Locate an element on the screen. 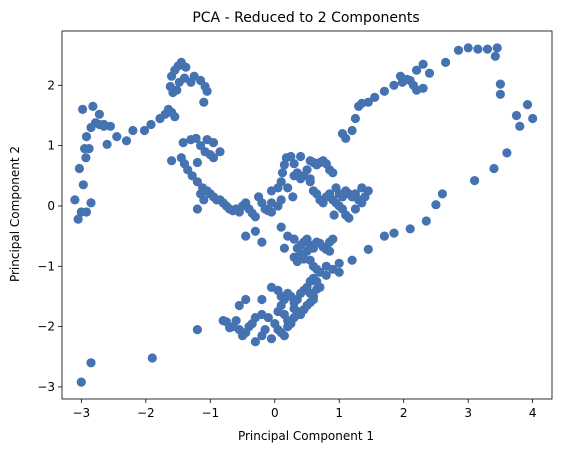  x-axis-label: Principal Component 1 is located at coordinates (306, 436).